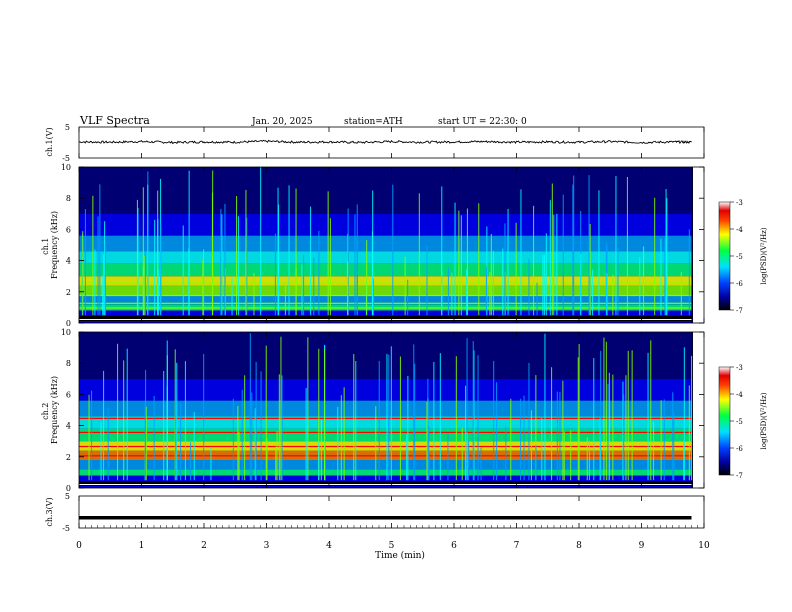 The width and height of the screenshot is (792, 612). Describe the element at coordinates (329, 546) in the screenshot. I see `time-tick-label: 4` at that location.